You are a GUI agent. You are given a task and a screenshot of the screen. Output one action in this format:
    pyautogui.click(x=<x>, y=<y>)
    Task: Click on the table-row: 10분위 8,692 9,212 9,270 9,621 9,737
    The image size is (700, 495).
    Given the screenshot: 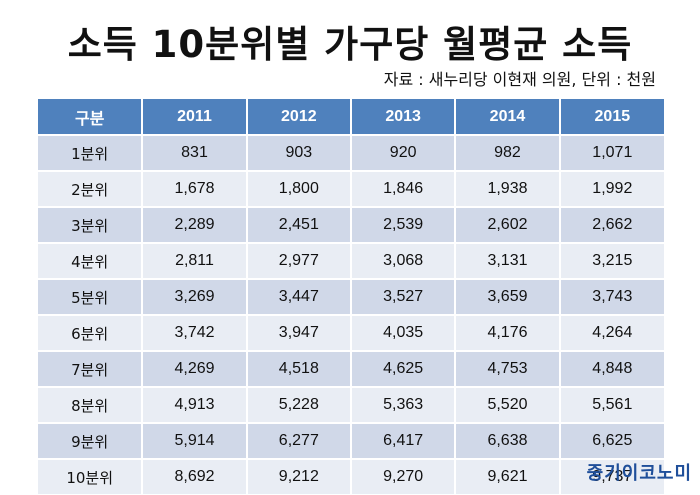 What is the action you would take?
    pyautogui.click(x=351, y=476)
    